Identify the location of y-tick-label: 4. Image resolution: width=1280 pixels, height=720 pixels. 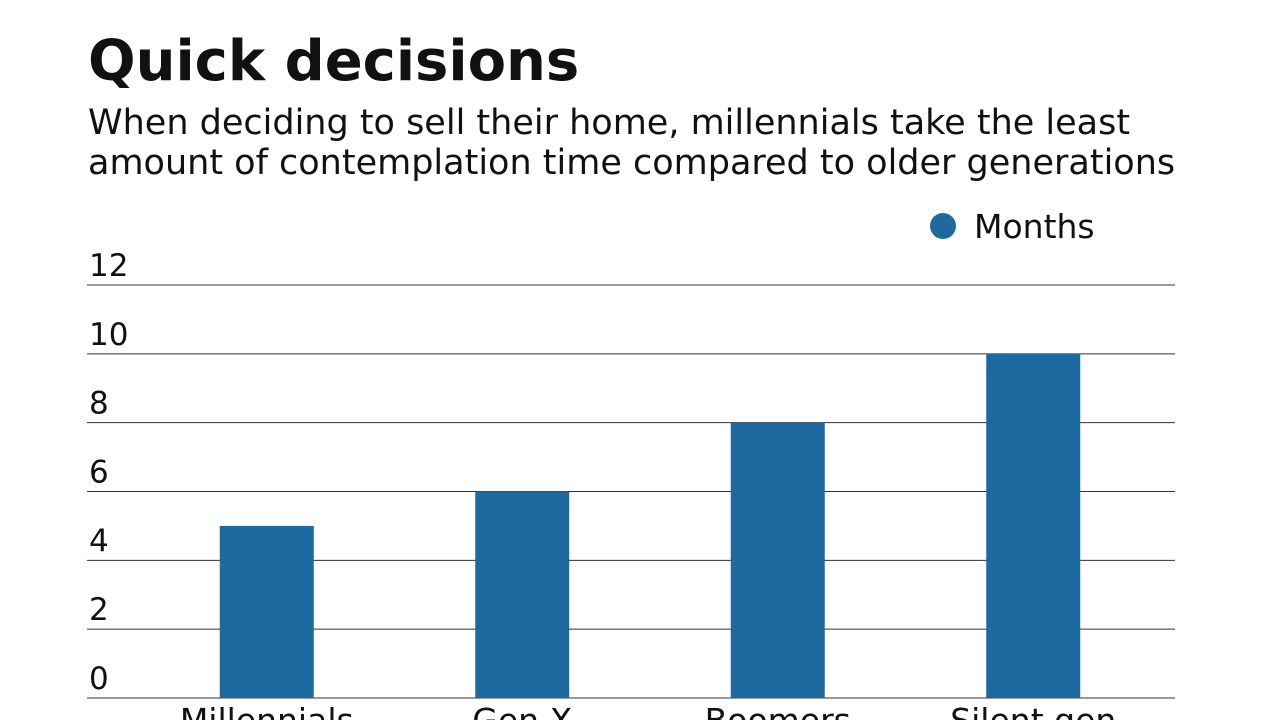
(99, 541).